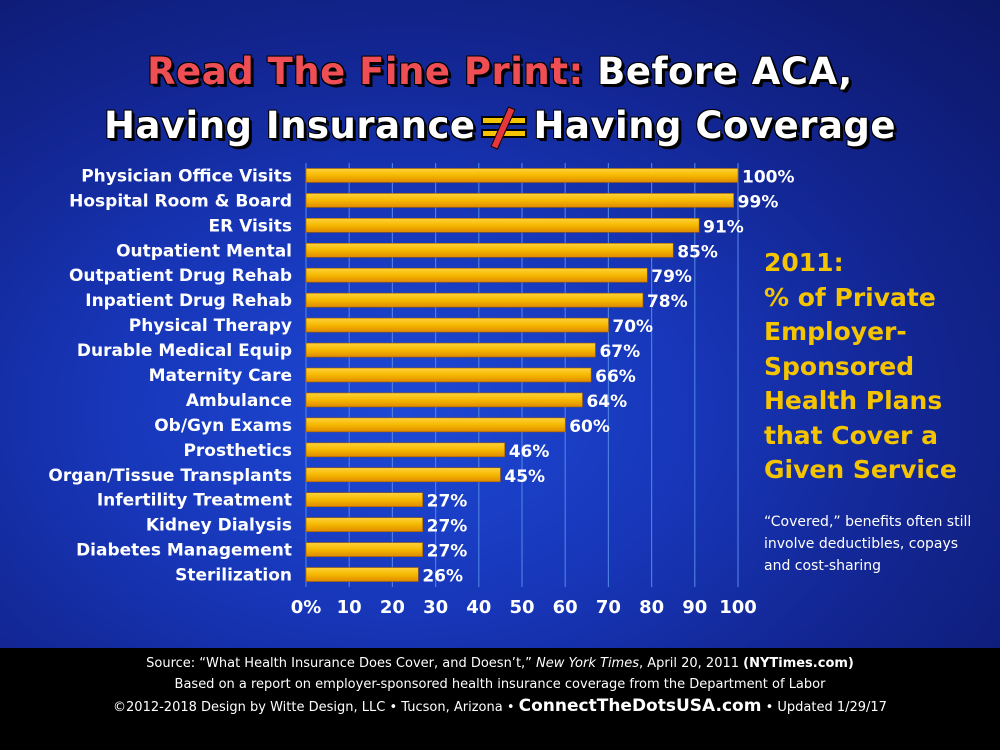 The width and height of the screenshot is (1000, 750). Describe the element at coordinates (349, 607) in the screenshot. I see `x-tick-label: 10` at that location.